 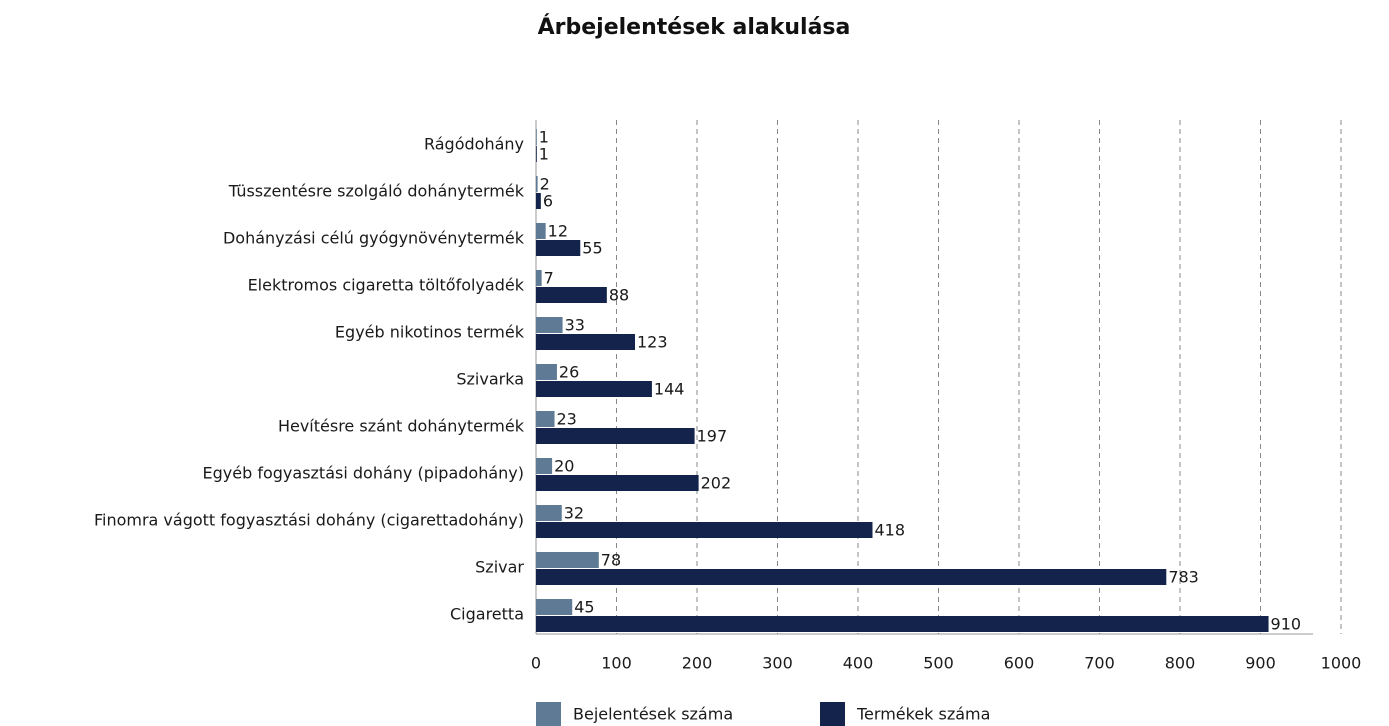 What do you see at coordinates (487, 614) in the screenshot?
I see `y-tick-label: Cigaretta` at bounding box center [487, 614].